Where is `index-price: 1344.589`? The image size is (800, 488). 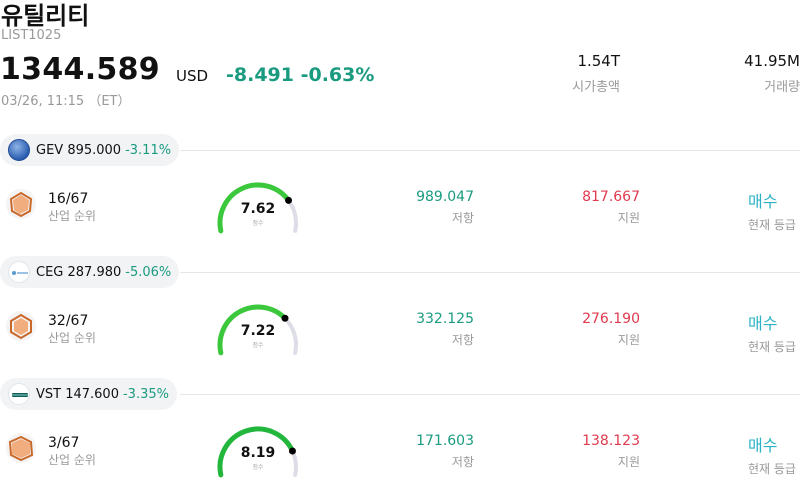
index-price: 1344.589 is located at coordinates (80, 69).